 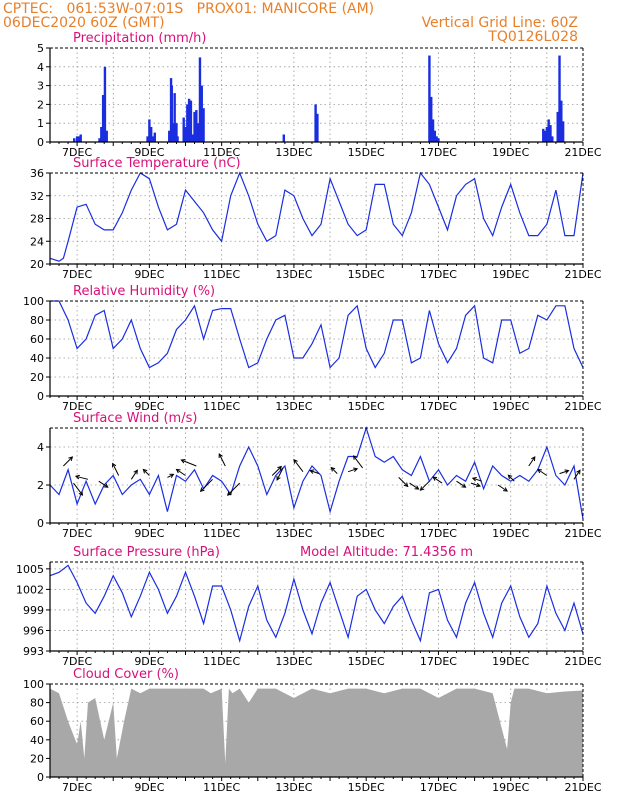 What do you see at coordinates (126, 674) in the screenshot?
I see `panel-title: Cloud Cover (%)` at bounding box center [126, 674].